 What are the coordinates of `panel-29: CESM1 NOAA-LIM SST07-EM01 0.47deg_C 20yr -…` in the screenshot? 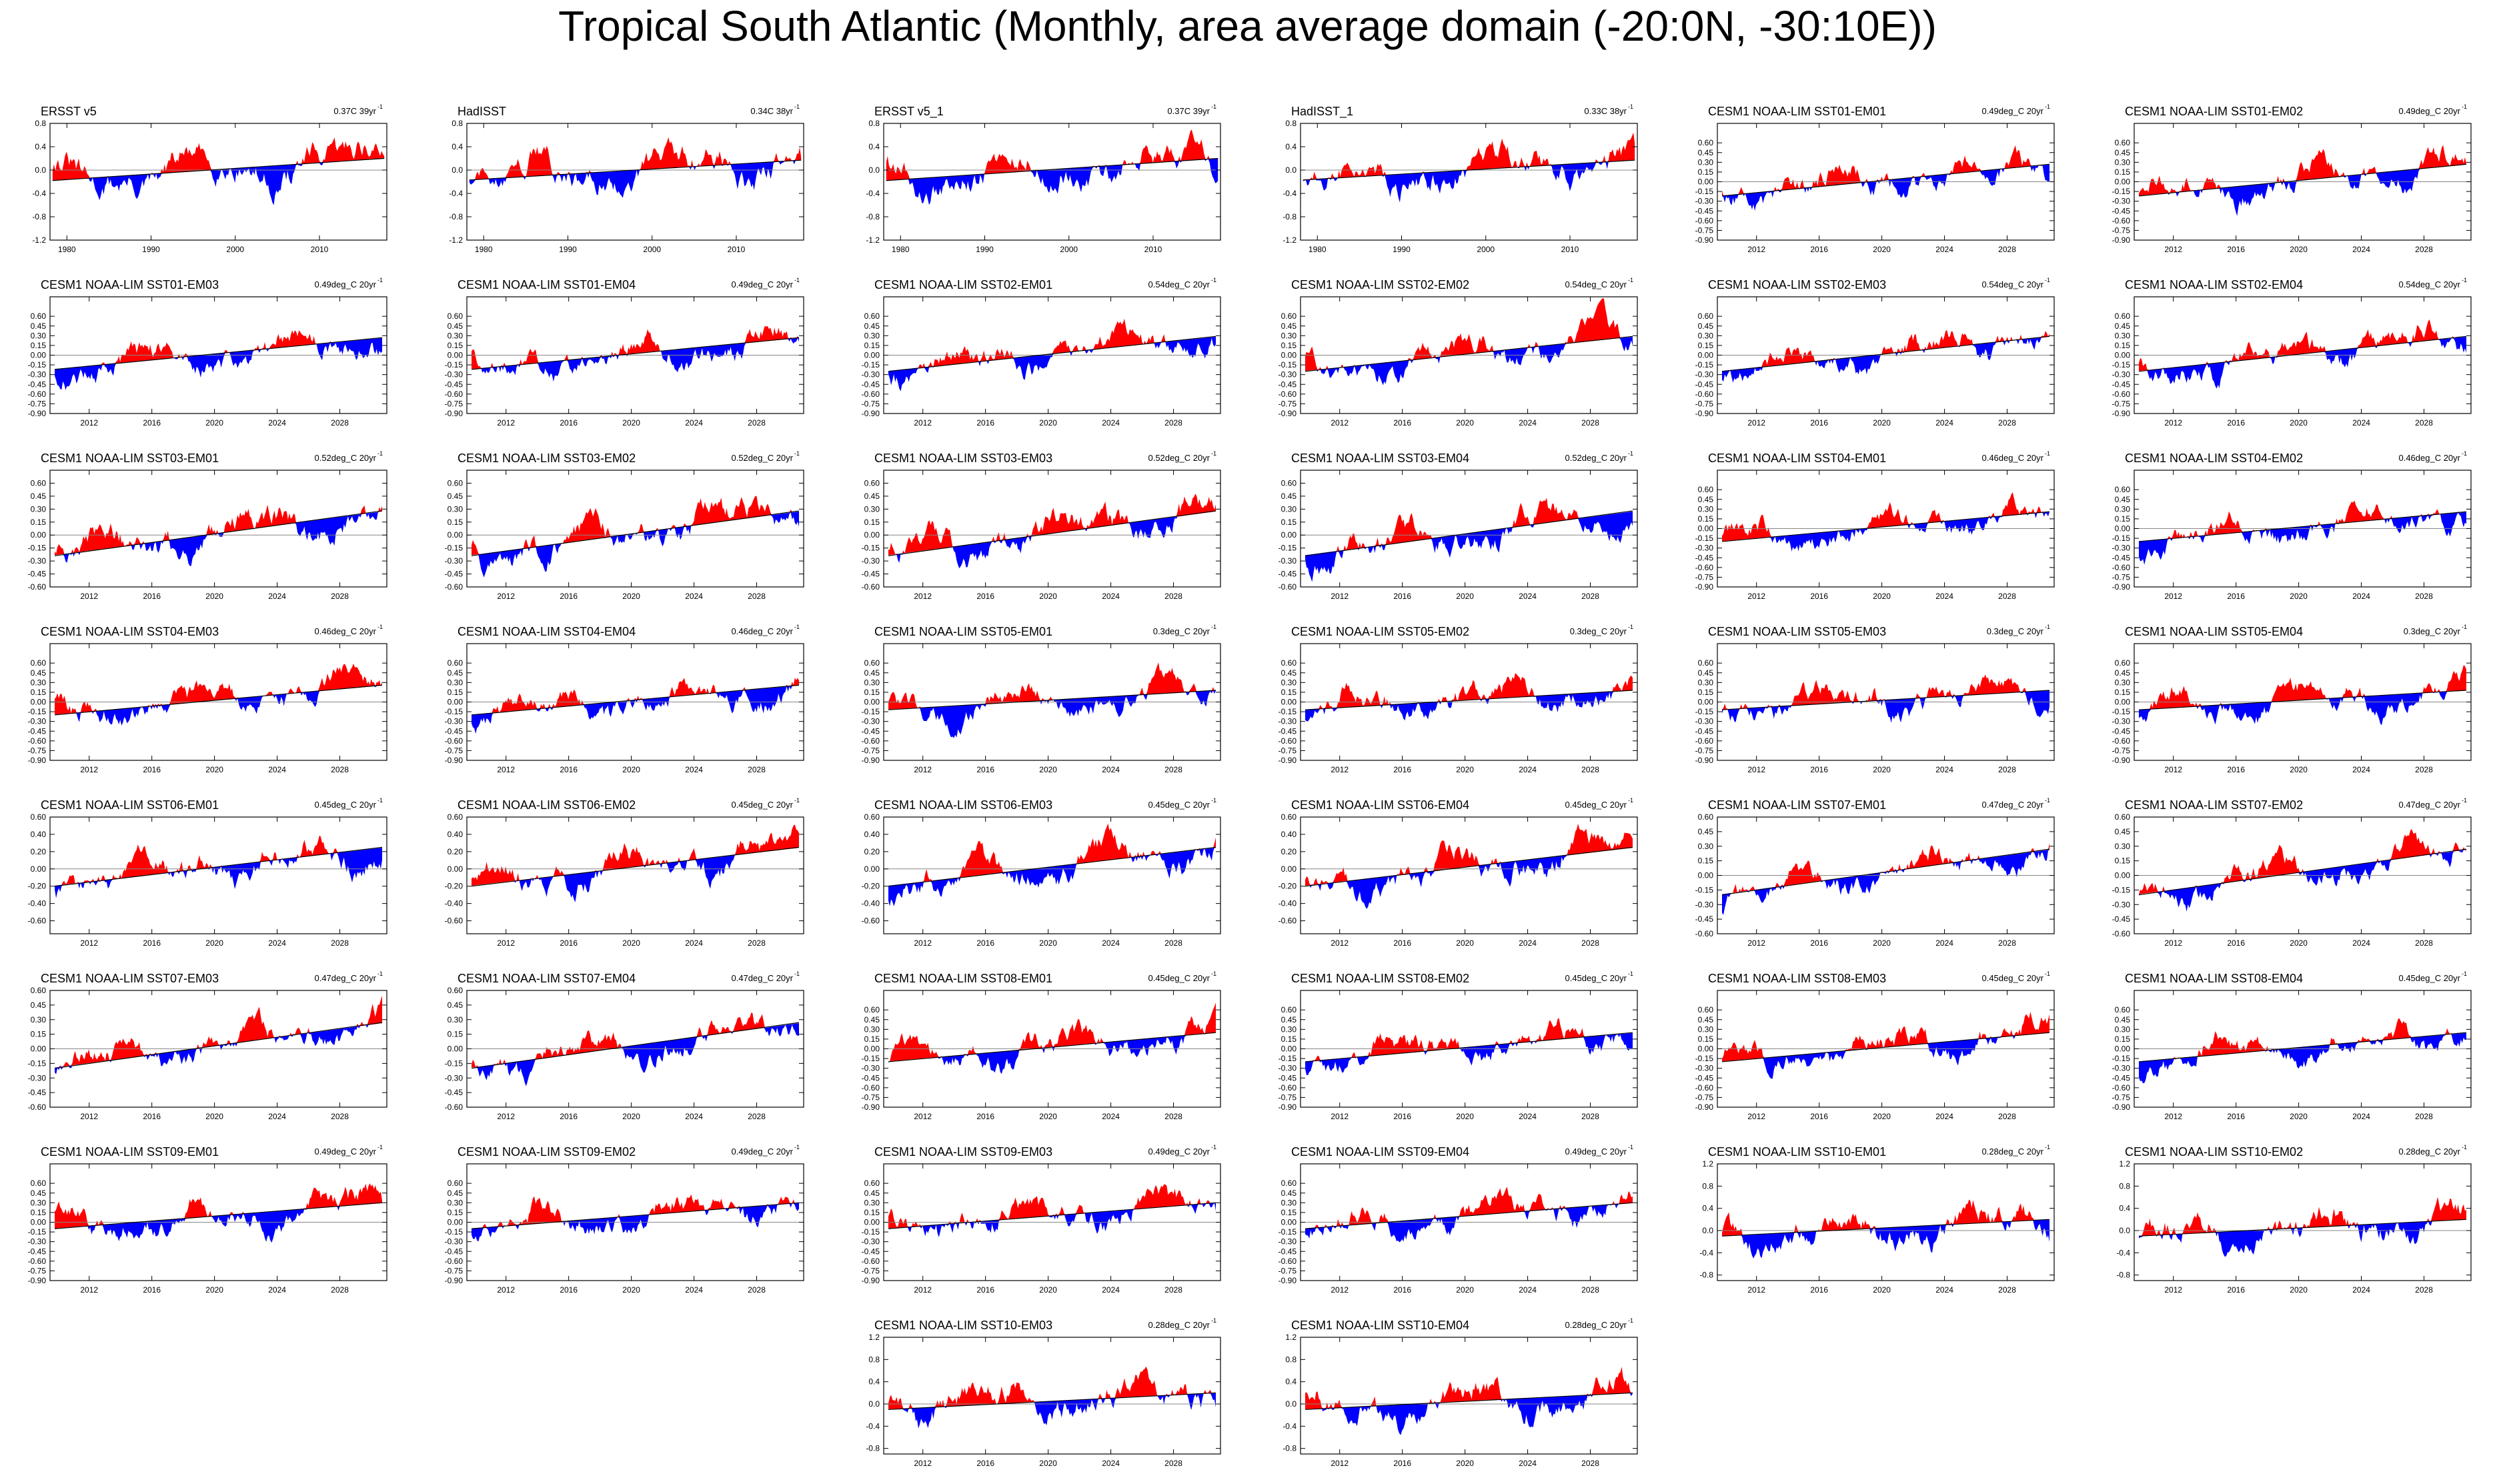 It's located at (1875, 872).